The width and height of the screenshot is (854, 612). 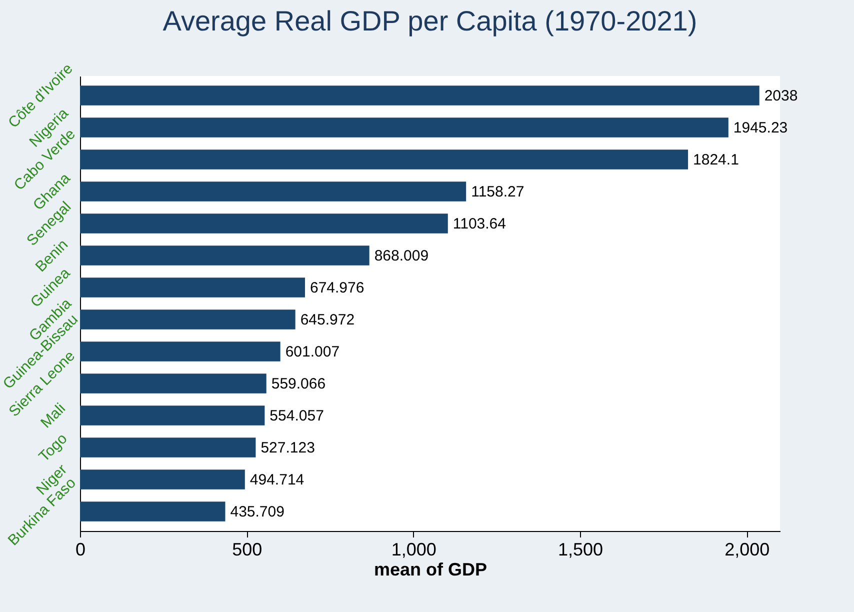 I want to click on data-label: 1103.64, so click(x=479, y=224).